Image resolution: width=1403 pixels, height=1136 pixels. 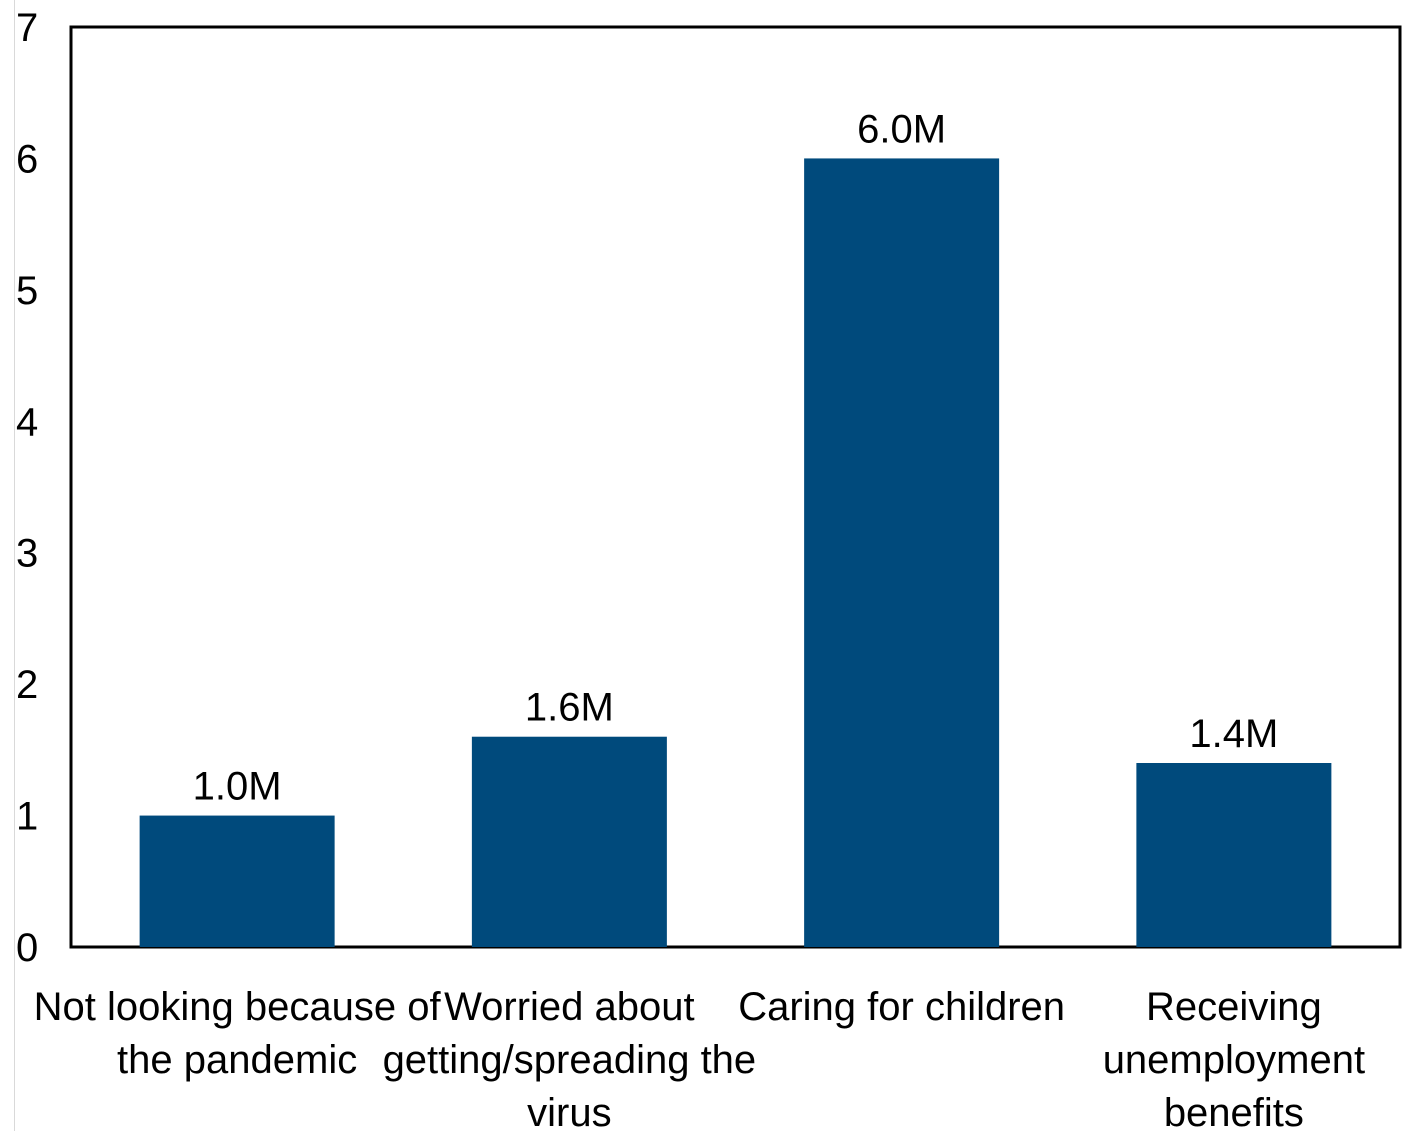 I want to click on x-category-label-line: Receiving, so click(x=1234, y=1007).